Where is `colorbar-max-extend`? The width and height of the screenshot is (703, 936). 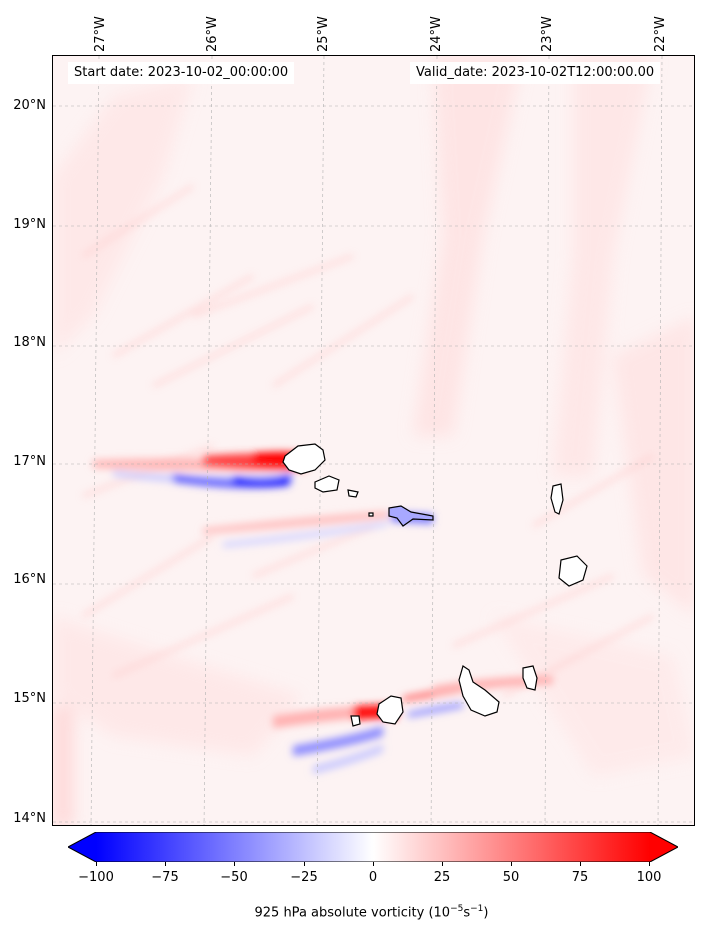 colorbar-max-extend is located at coordinates (664, 847).